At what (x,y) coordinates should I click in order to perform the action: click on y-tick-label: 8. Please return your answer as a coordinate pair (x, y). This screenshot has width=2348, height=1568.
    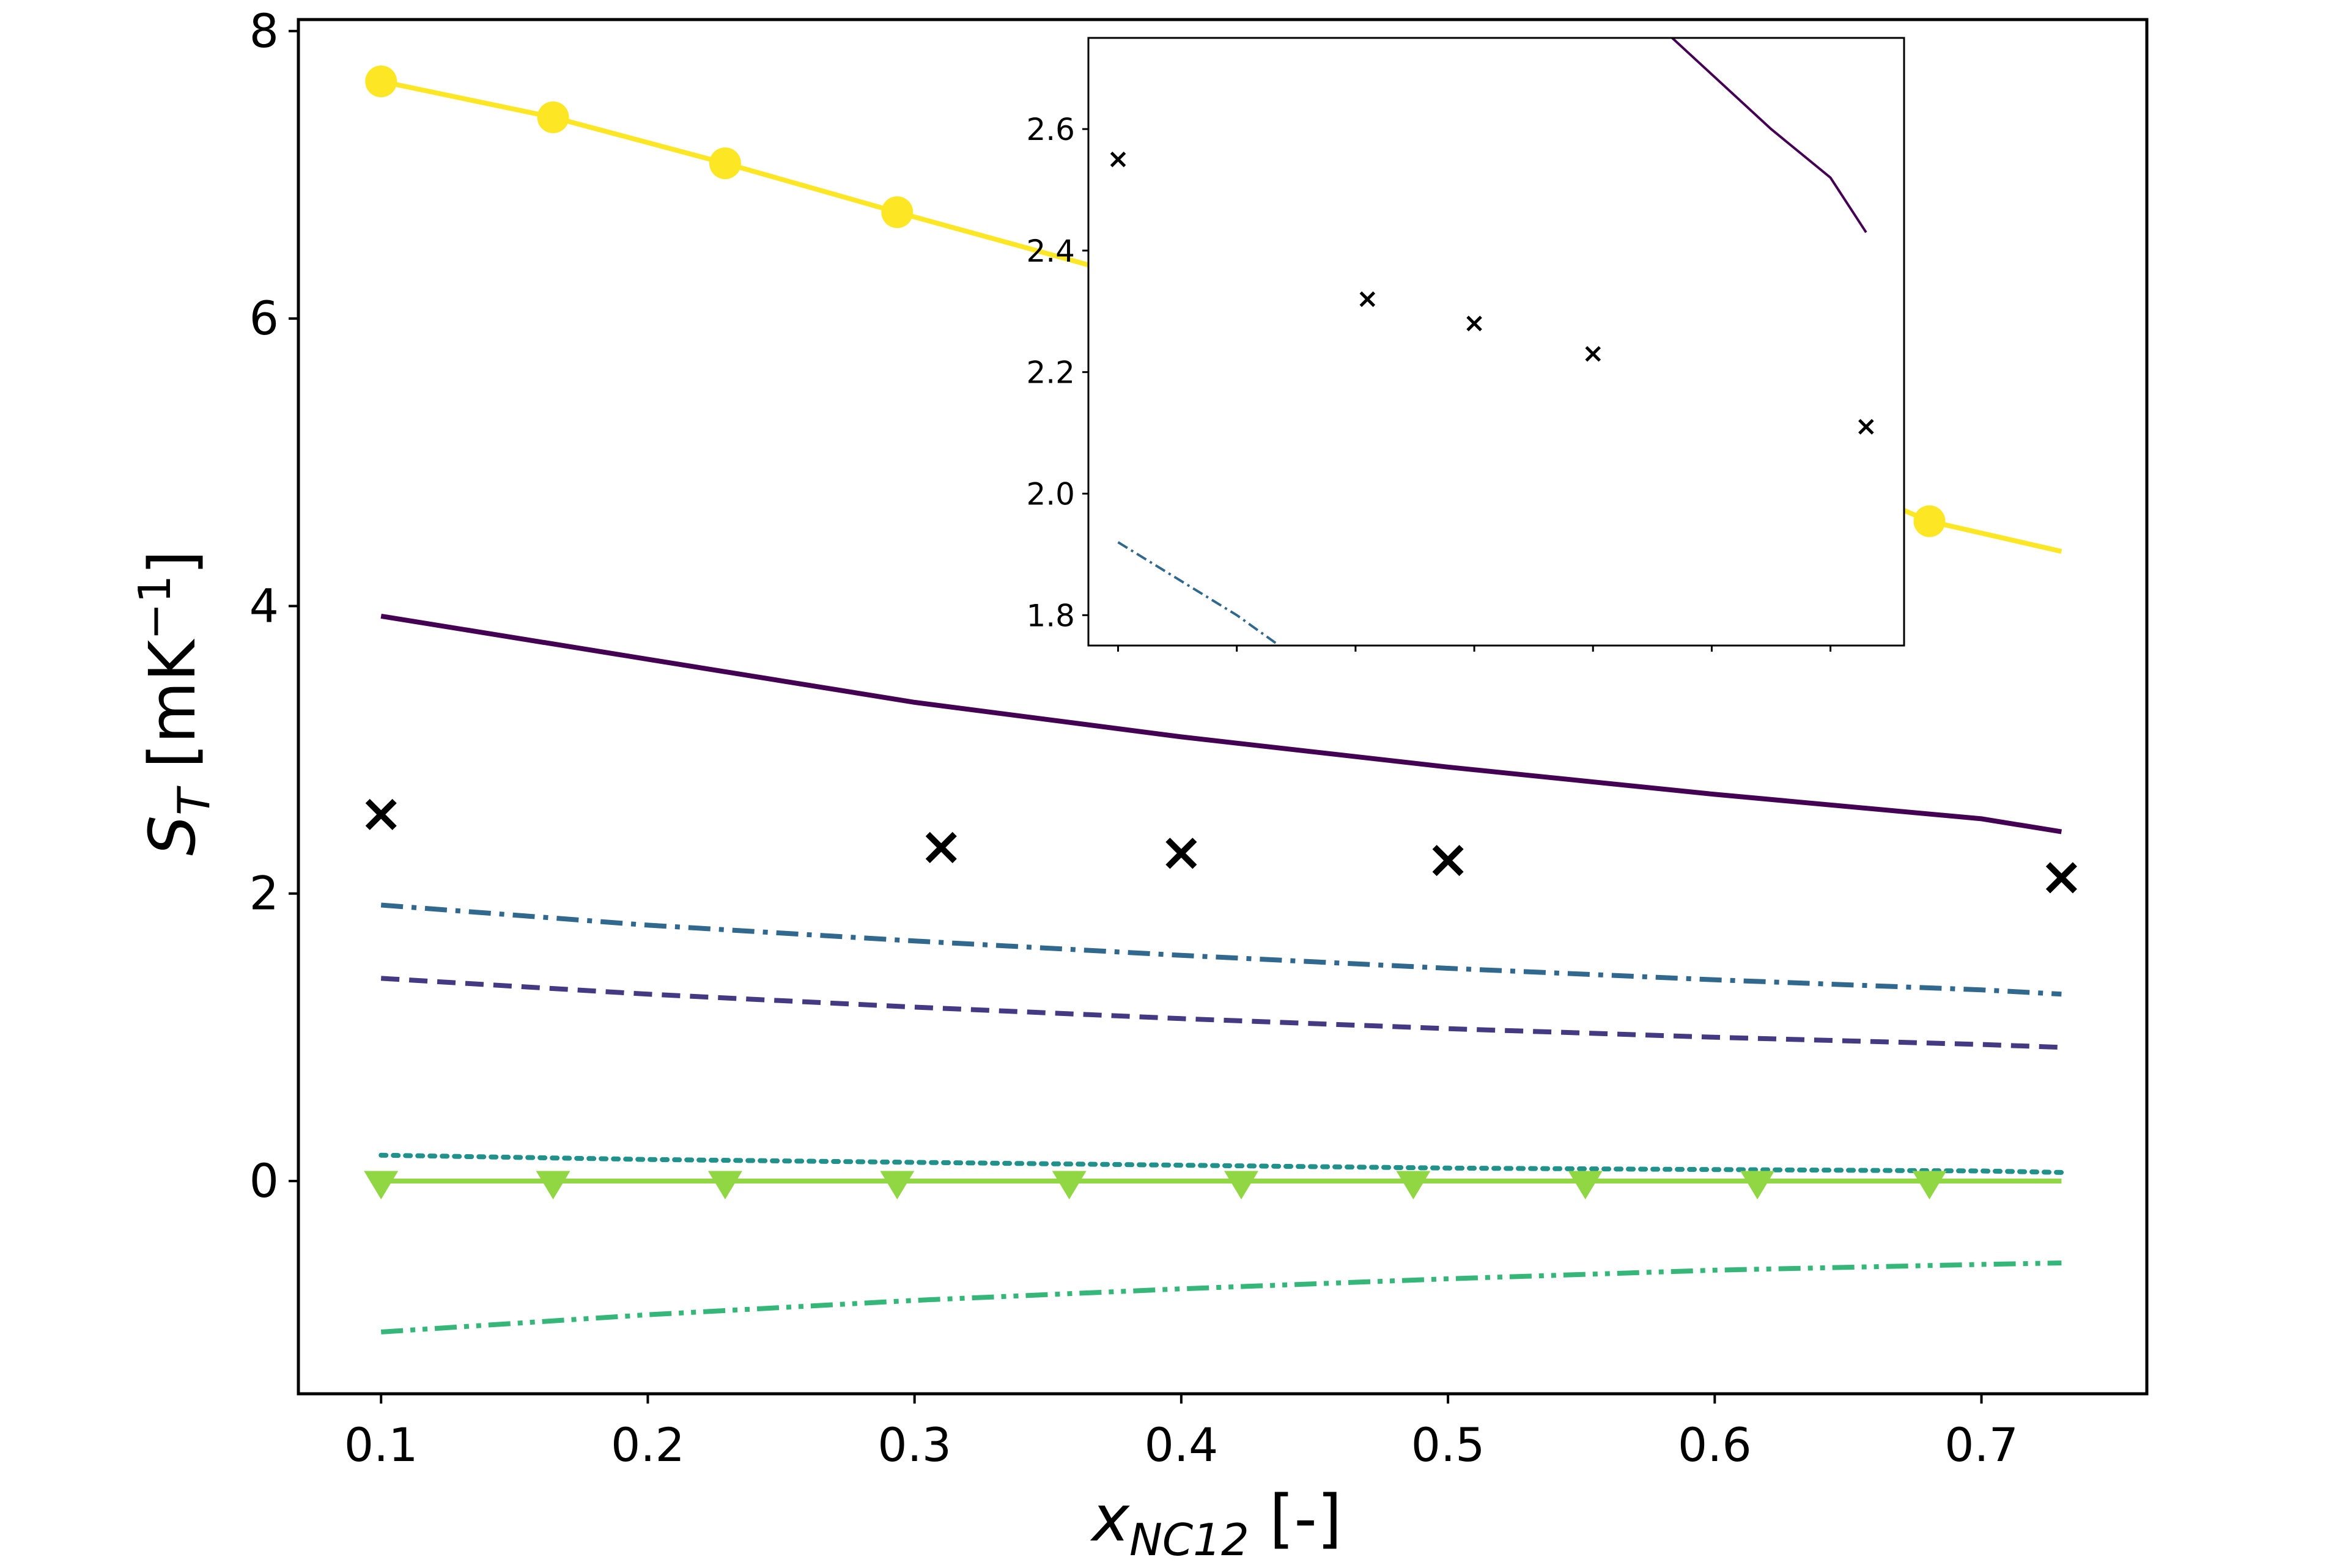
    Looking at the image, I should click on (264, 31).